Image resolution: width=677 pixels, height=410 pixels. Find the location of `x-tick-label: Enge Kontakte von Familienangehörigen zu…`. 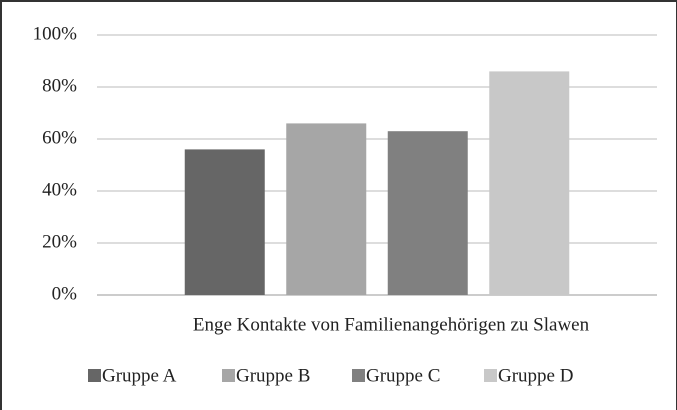

x-tick-label: Enge Kontakte von Familienangehörigen zu… is located at coordinates (391, 324).